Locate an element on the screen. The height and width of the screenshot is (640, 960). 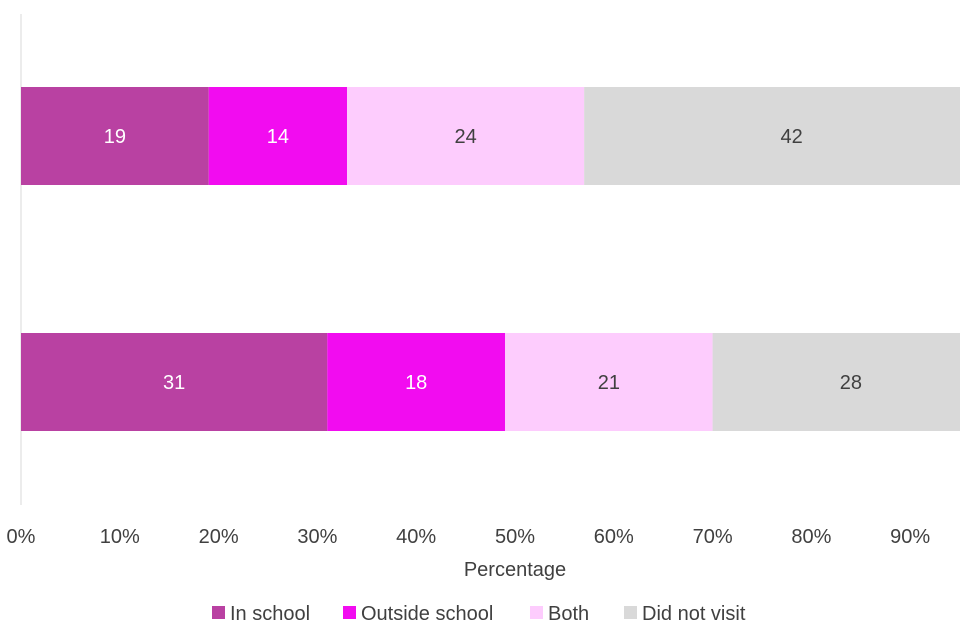
data-label-both-row-1: 24 is located at coordinates (465, 137).